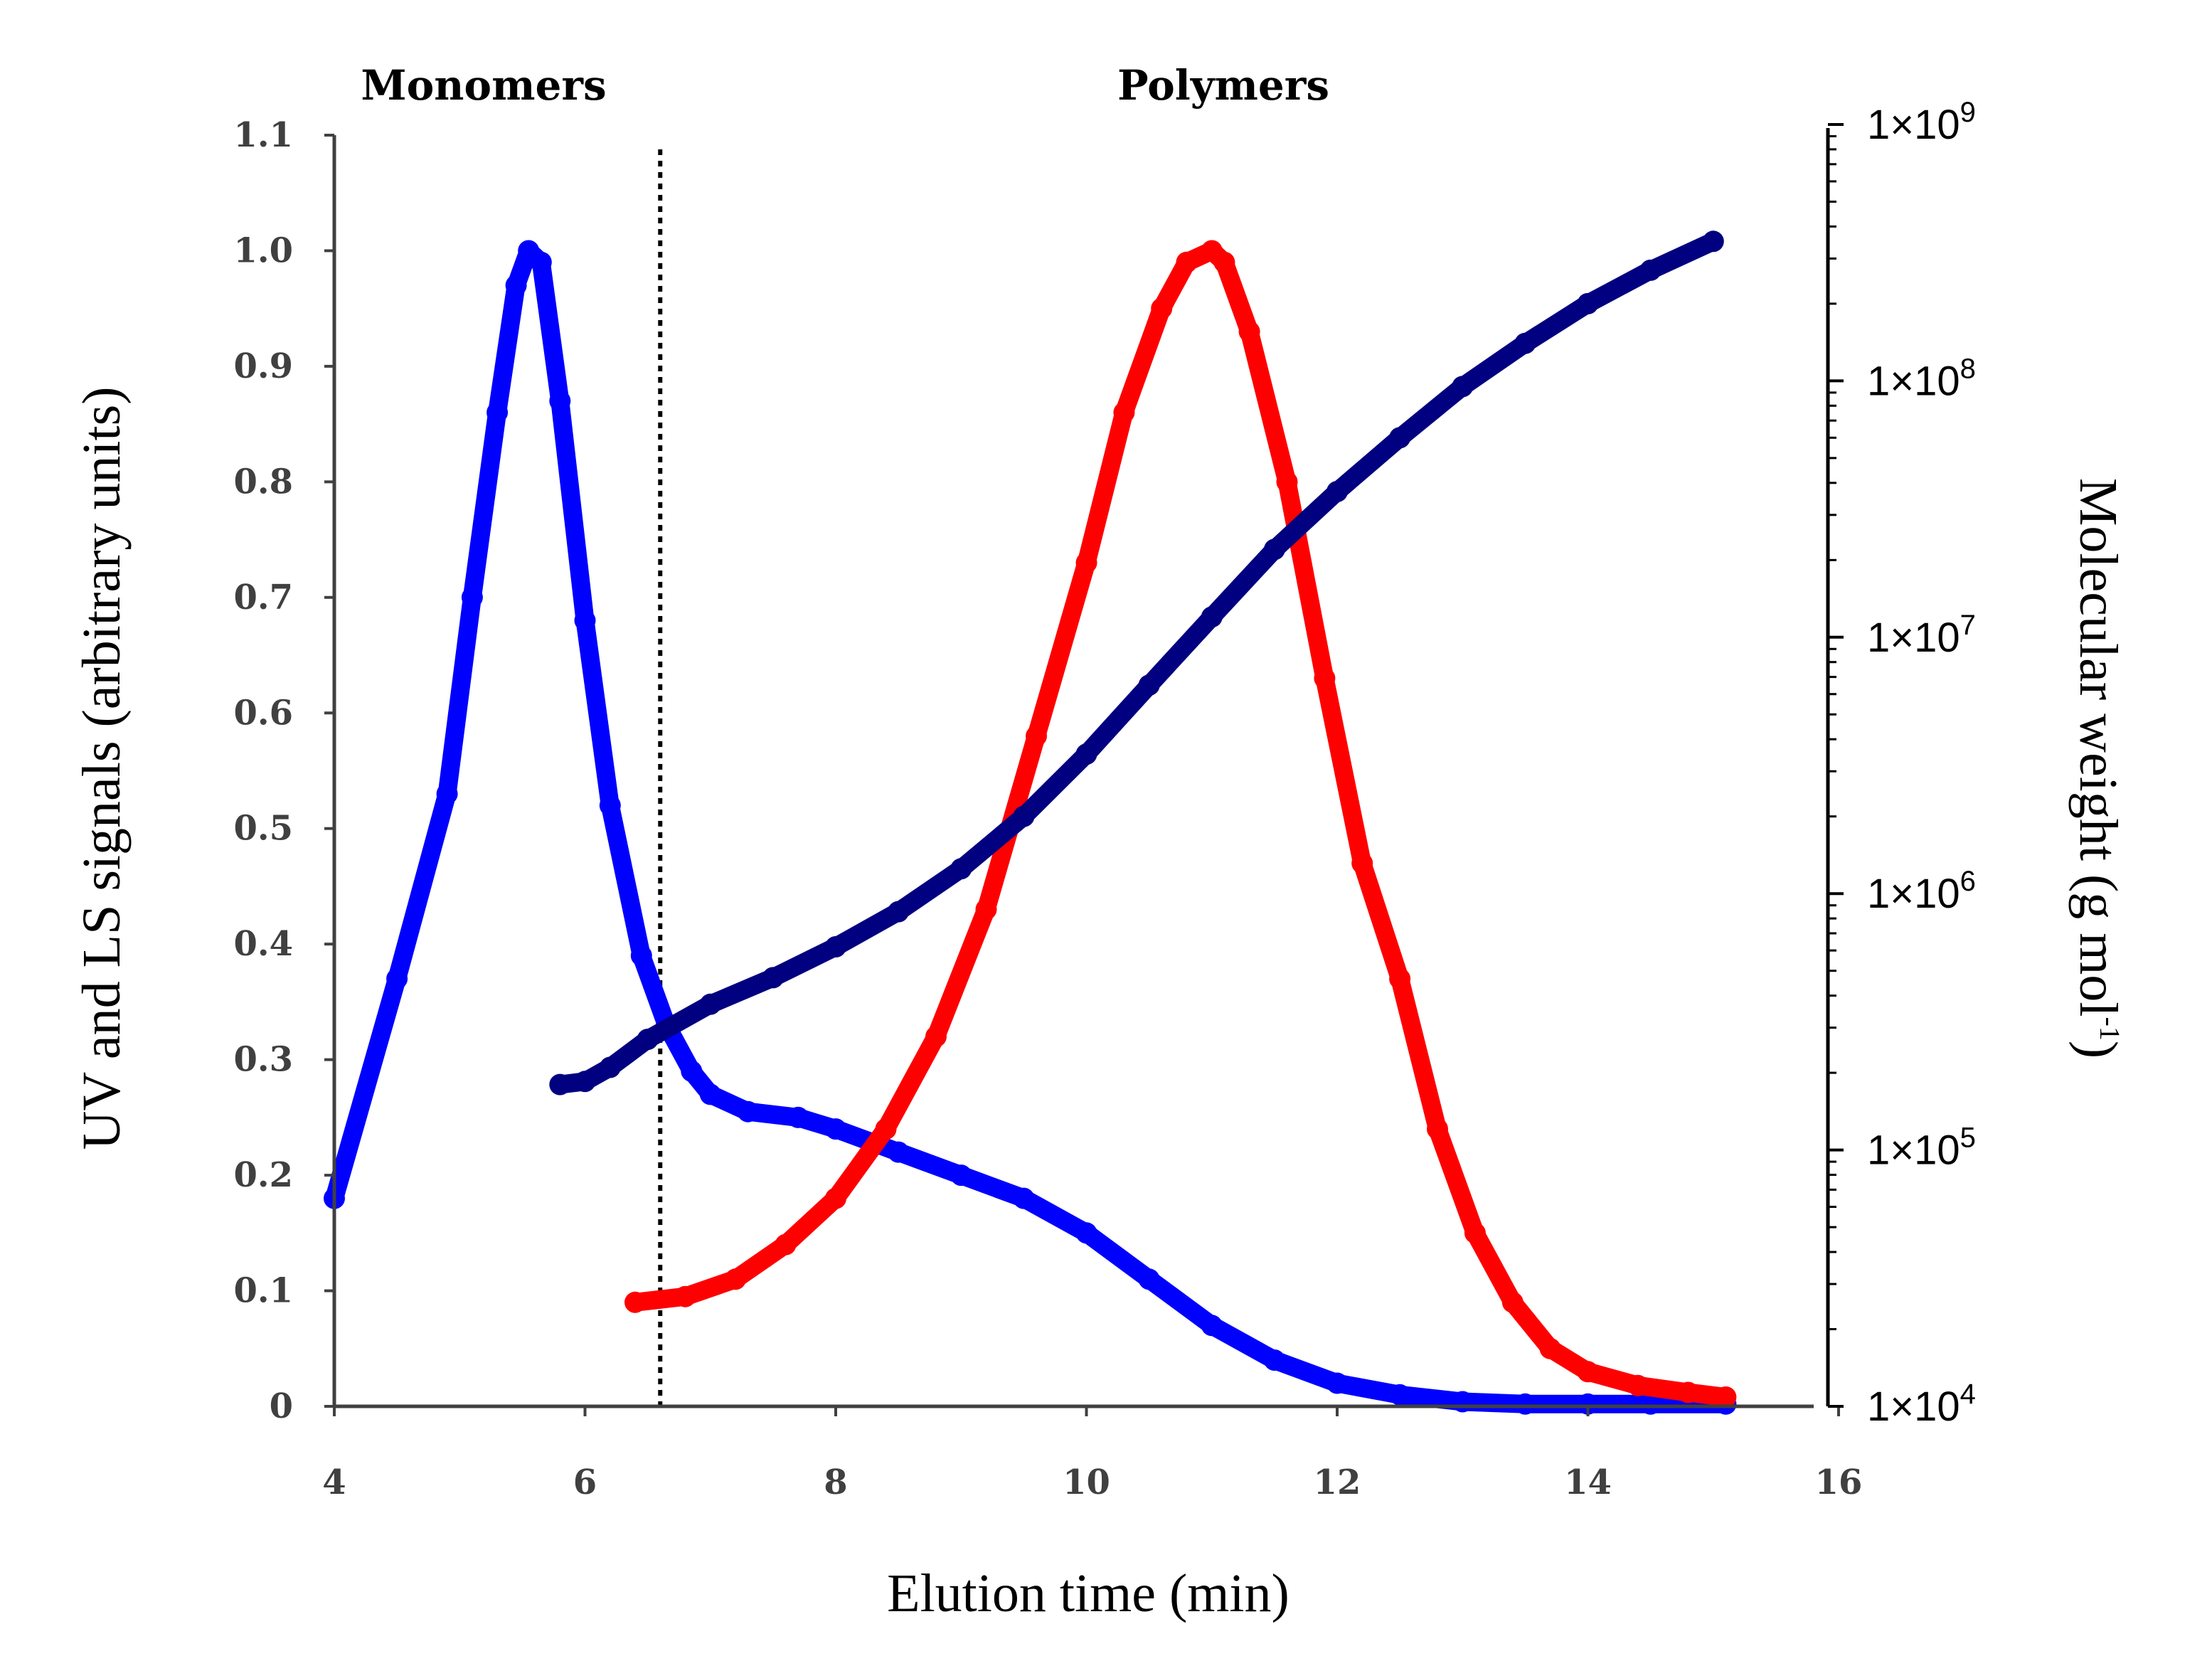 This screenshot has width=2212, height=1661. I want to click on left-y-tick-label: 0.1, so click(263, 1291).